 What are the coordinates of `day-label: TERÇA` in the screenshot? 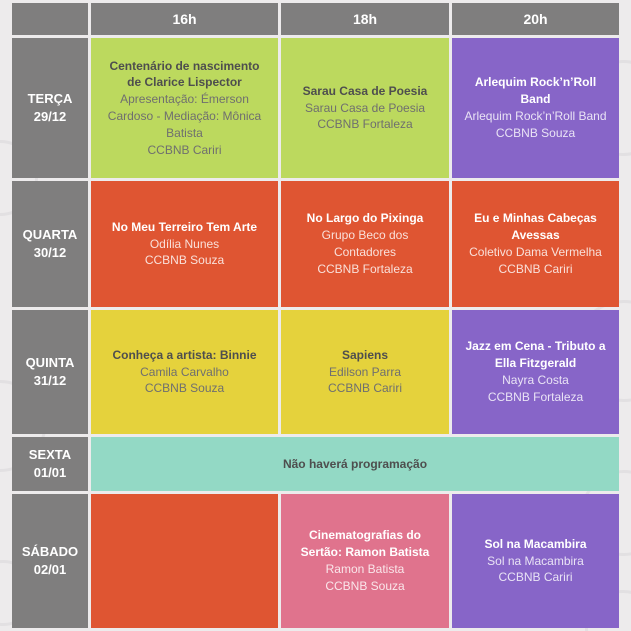 It's located at (50, 99).